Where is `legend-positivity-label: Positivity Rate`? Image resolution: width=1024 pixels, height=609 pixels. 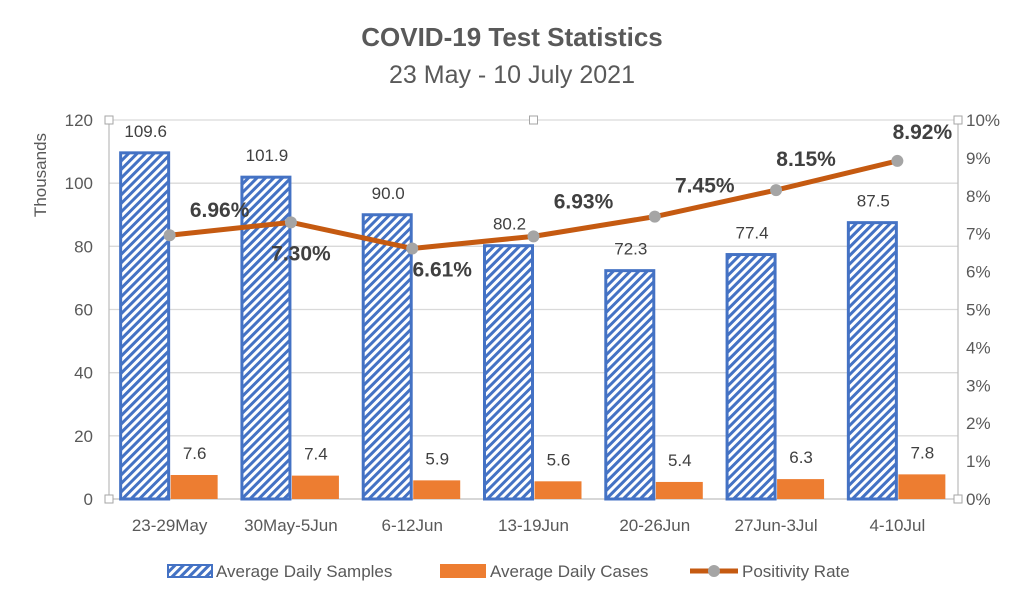
legend-positivity-label: Positivity Rate is located at coordinates (796, 571).